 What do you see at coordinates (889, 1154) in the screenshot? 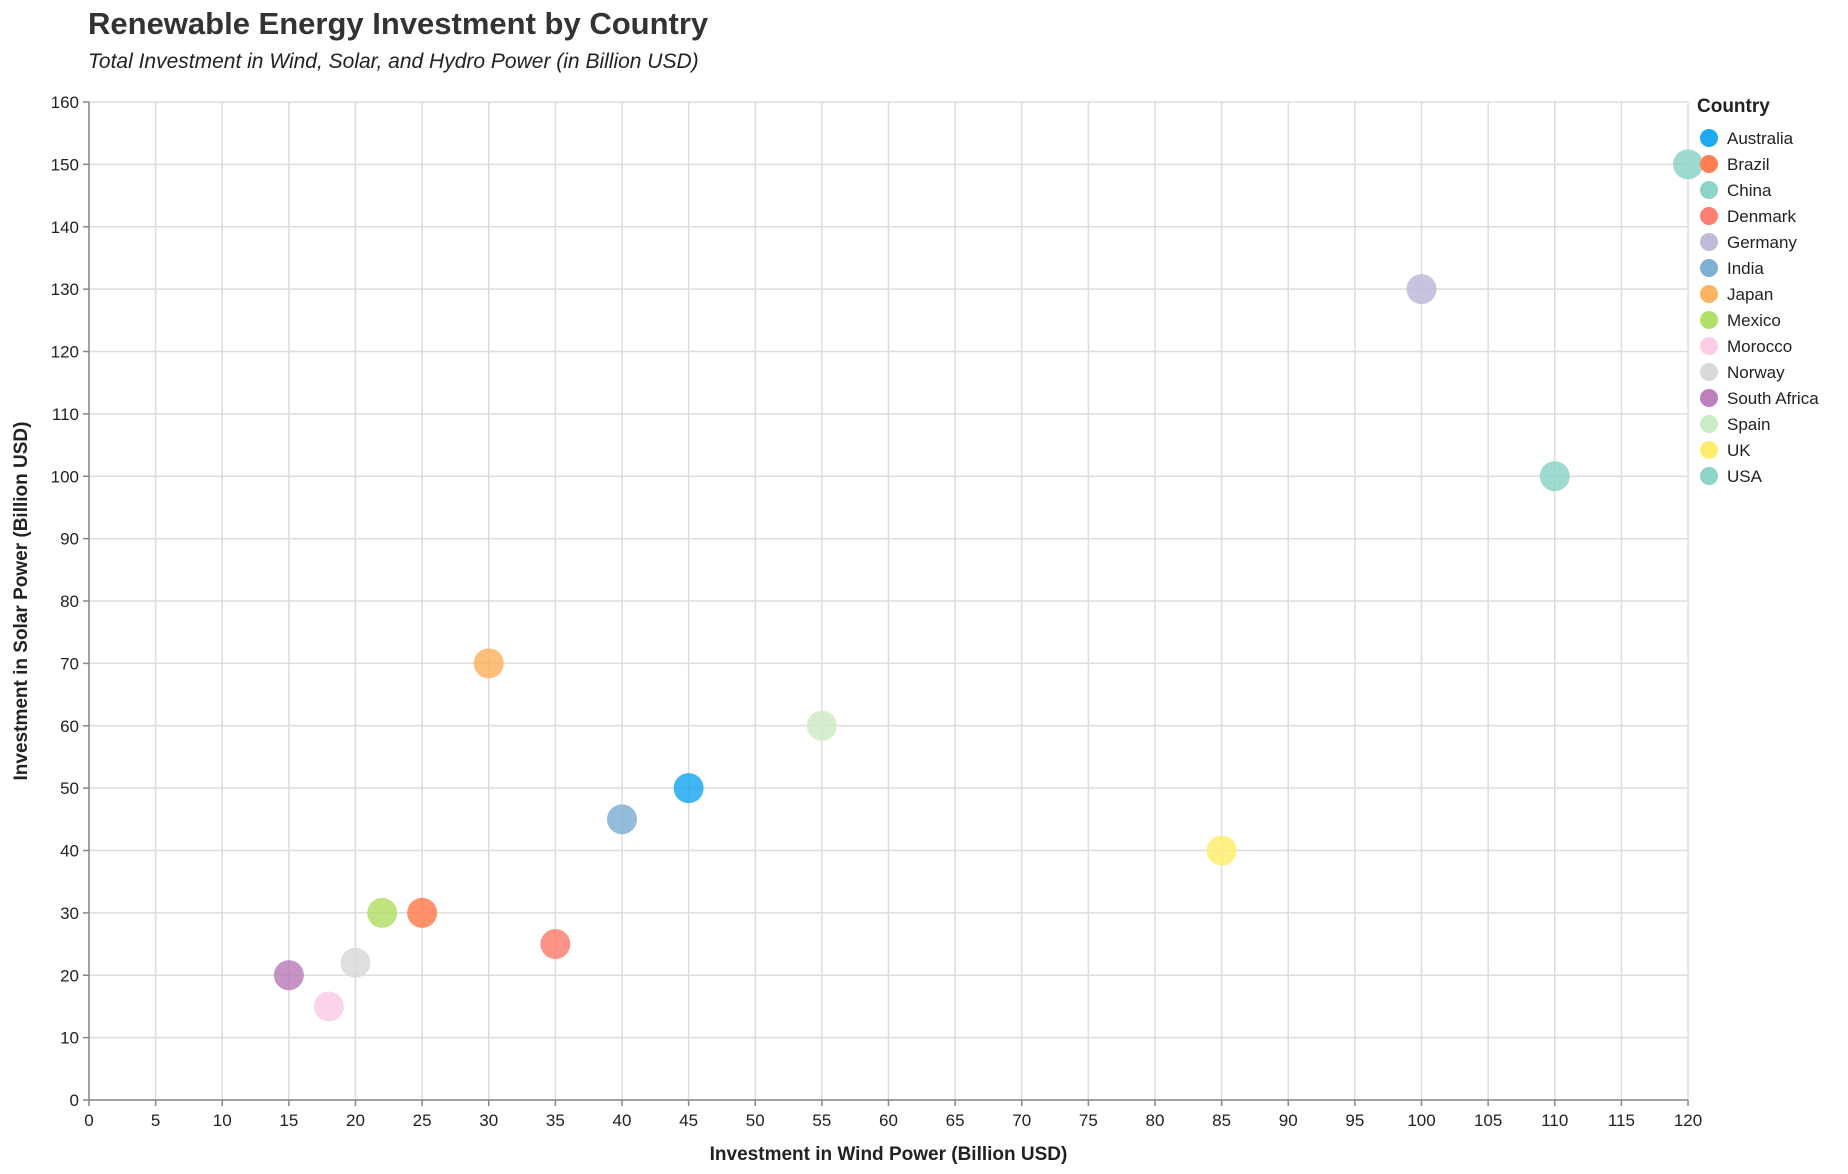
I see `x-axis-title: Investment in Wind Power (Billion USD)` at bounding box center [889, 1154].